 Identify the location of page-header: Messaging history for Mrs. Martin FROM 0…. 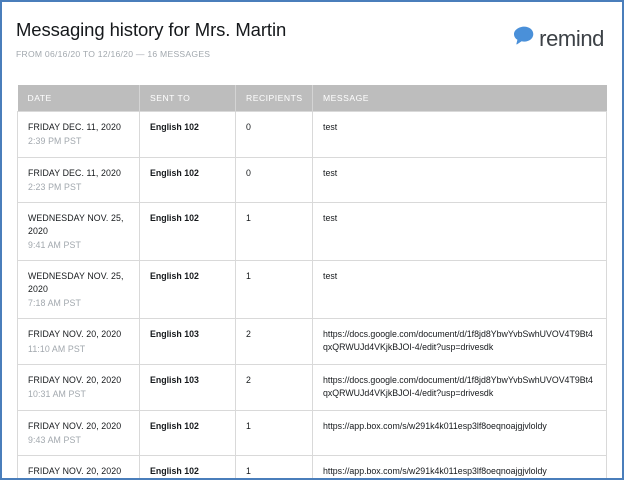
(312, 30).